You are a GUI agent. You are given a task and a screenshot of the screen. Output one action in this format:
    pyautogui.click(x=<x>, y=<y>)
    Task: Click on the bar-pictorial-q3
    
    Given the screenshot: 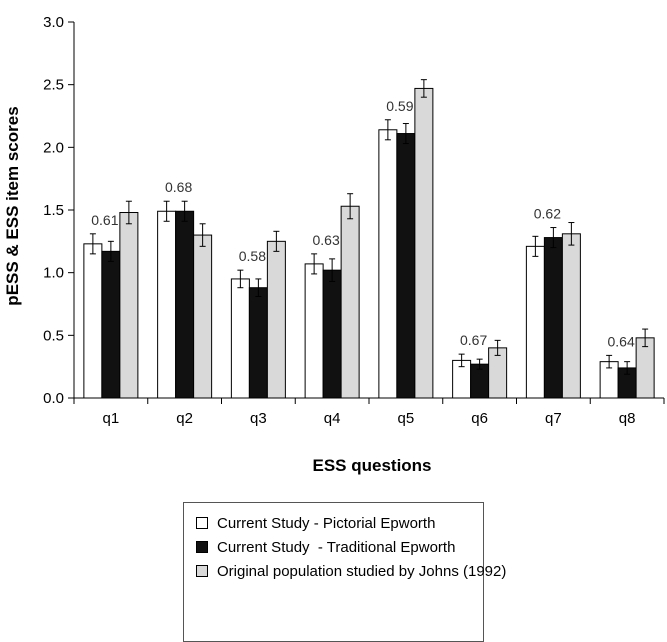 What is the action you would take?
    pyautogui.click(x=240, y=338)
    